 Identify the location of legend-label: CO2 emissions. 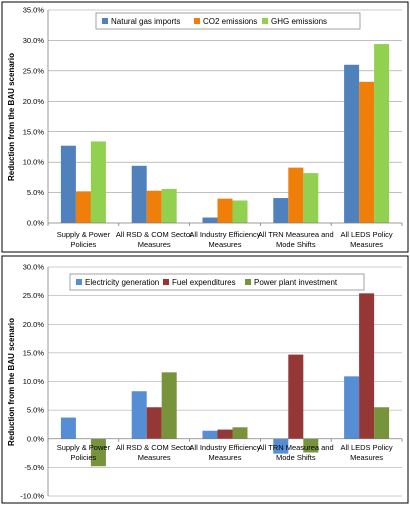
(230, 21).